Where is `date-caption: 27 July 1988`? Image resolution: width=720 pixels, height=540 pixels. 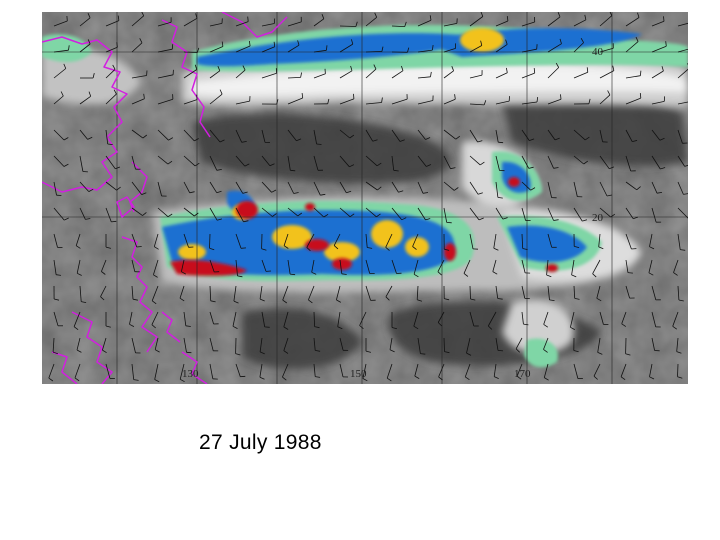 date-caption: 27 July 1988 is located at coordinates (260, 442).